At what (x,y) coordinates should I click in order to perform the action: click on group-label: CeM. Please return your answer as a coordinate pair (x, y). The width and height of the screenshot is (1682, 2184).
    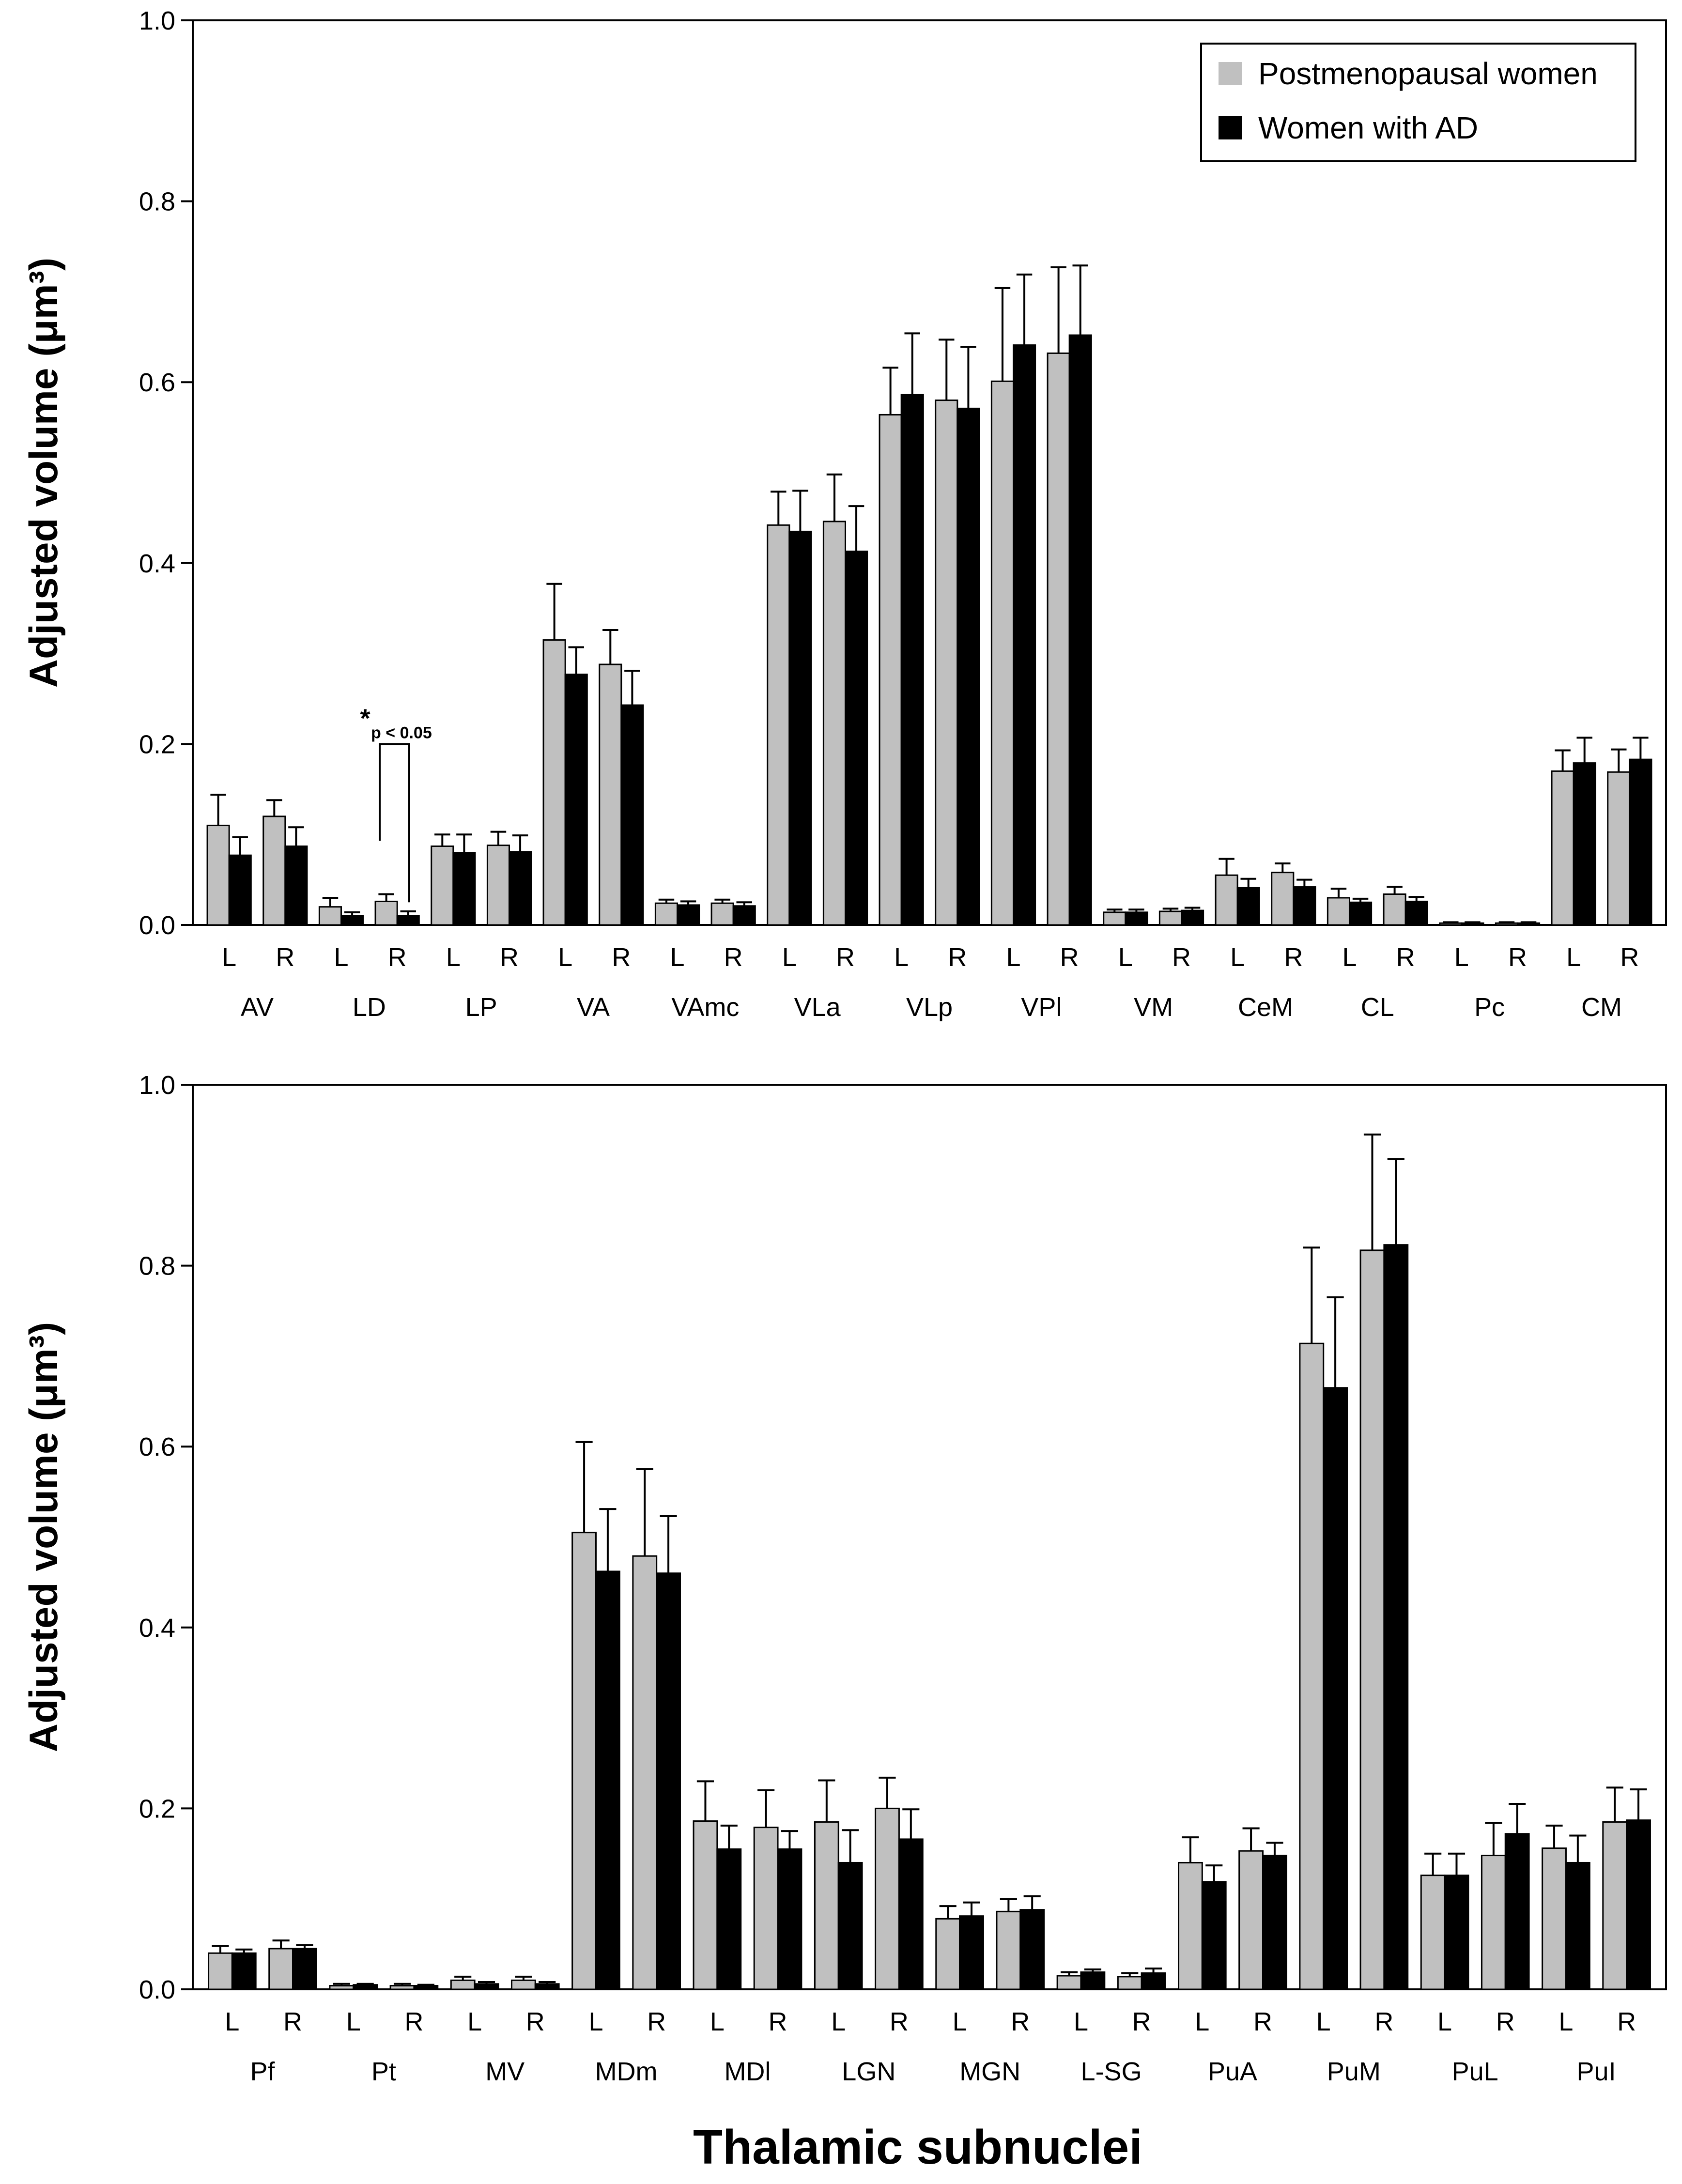
    Looking at the image, I should click on (1265, 1008).